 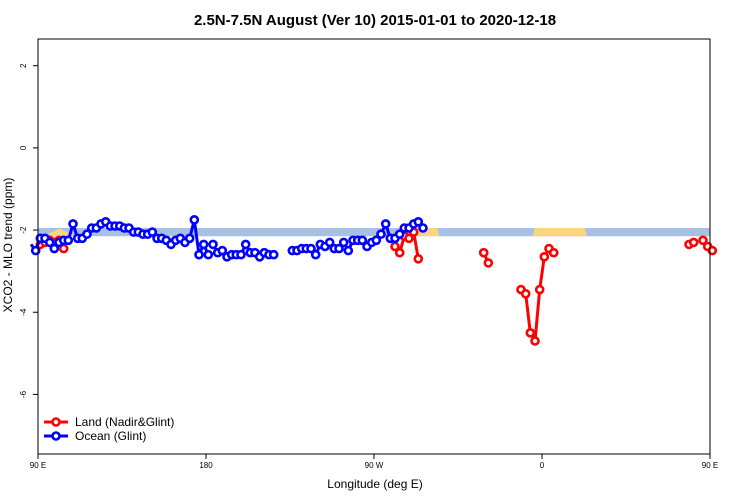 I want to click on trend-band, so click(x=374, y=232).